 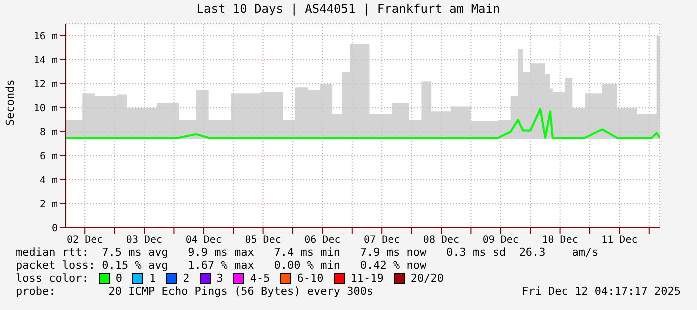 What do you see at coordinates (263, 240) in the screenshot?
I see `x-tick-label: 05 Dec` at bounding box center [263, 240].